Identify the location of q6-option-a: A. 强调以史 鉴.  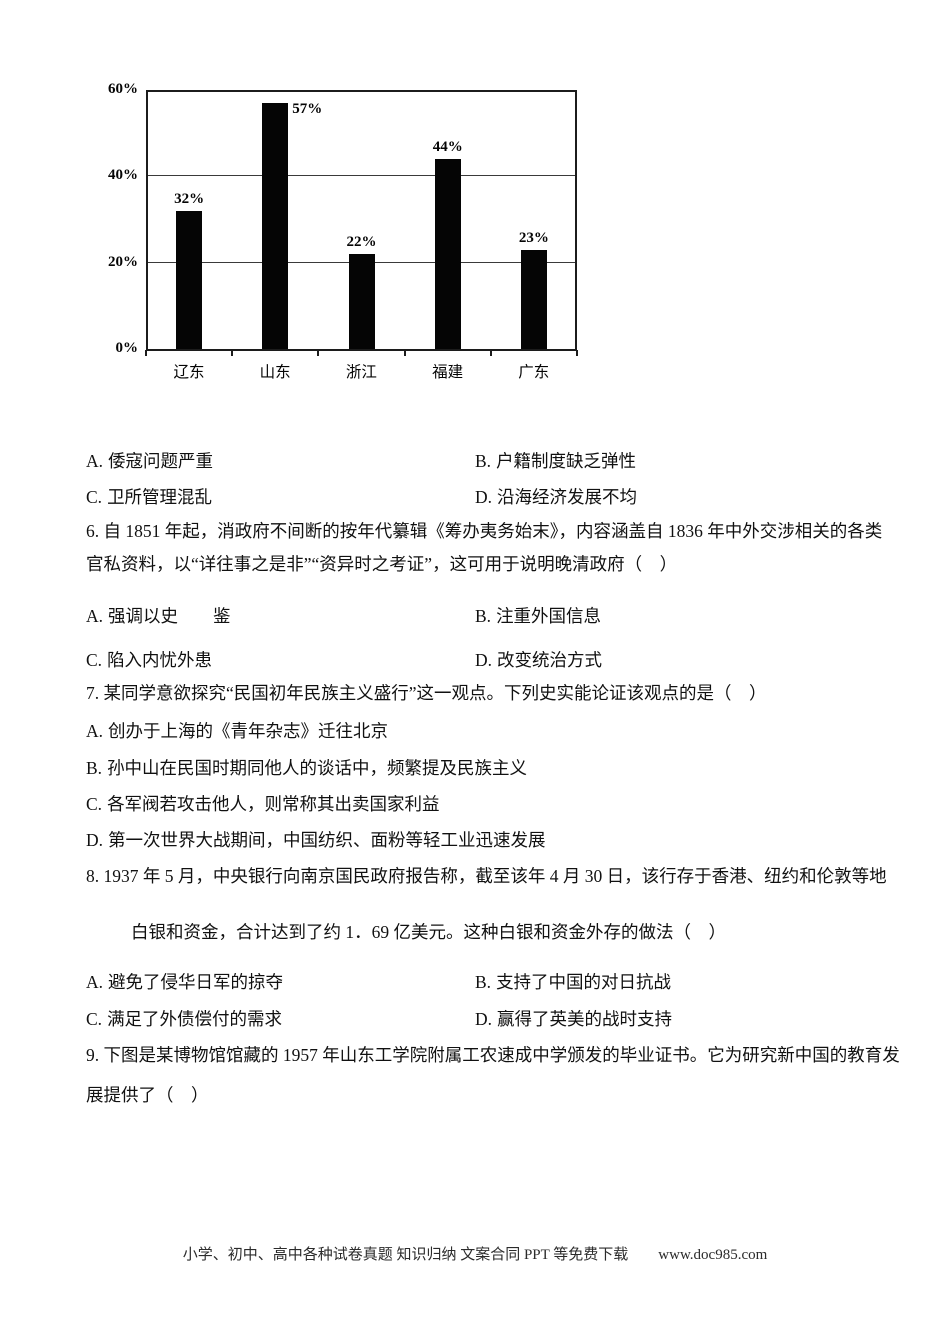
(158, 616).